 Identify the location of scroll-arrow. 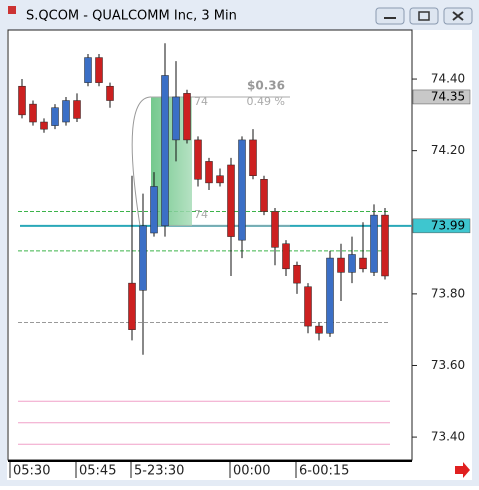
(462, 470).